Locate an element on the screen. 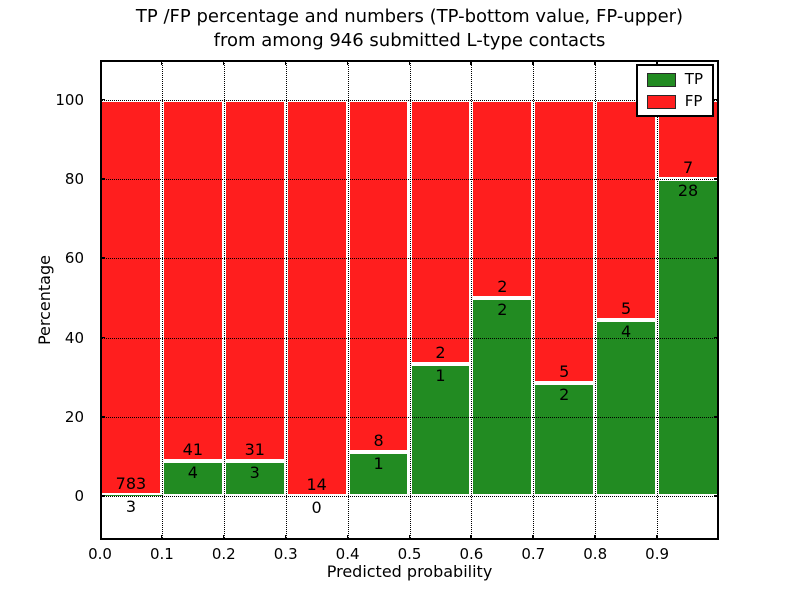 This screenshot has height=600, width=800. y-tick-label: 40 is located at coordinates (74, 337).